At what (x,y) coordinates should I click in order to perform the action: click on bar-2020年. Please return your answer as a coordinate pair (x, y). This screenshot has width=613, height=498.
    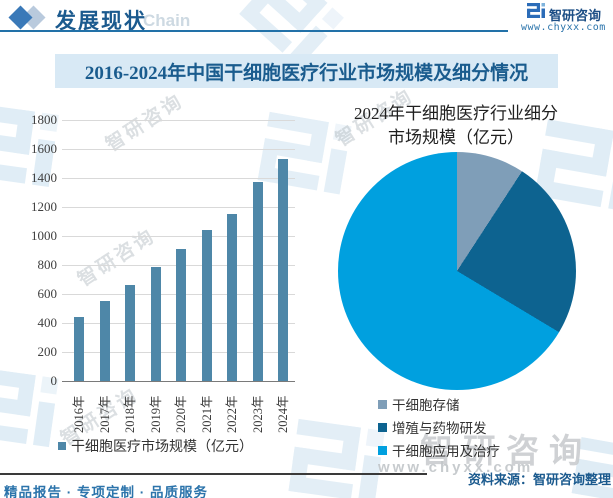
    Looking at the image, I should click on (181, 315).